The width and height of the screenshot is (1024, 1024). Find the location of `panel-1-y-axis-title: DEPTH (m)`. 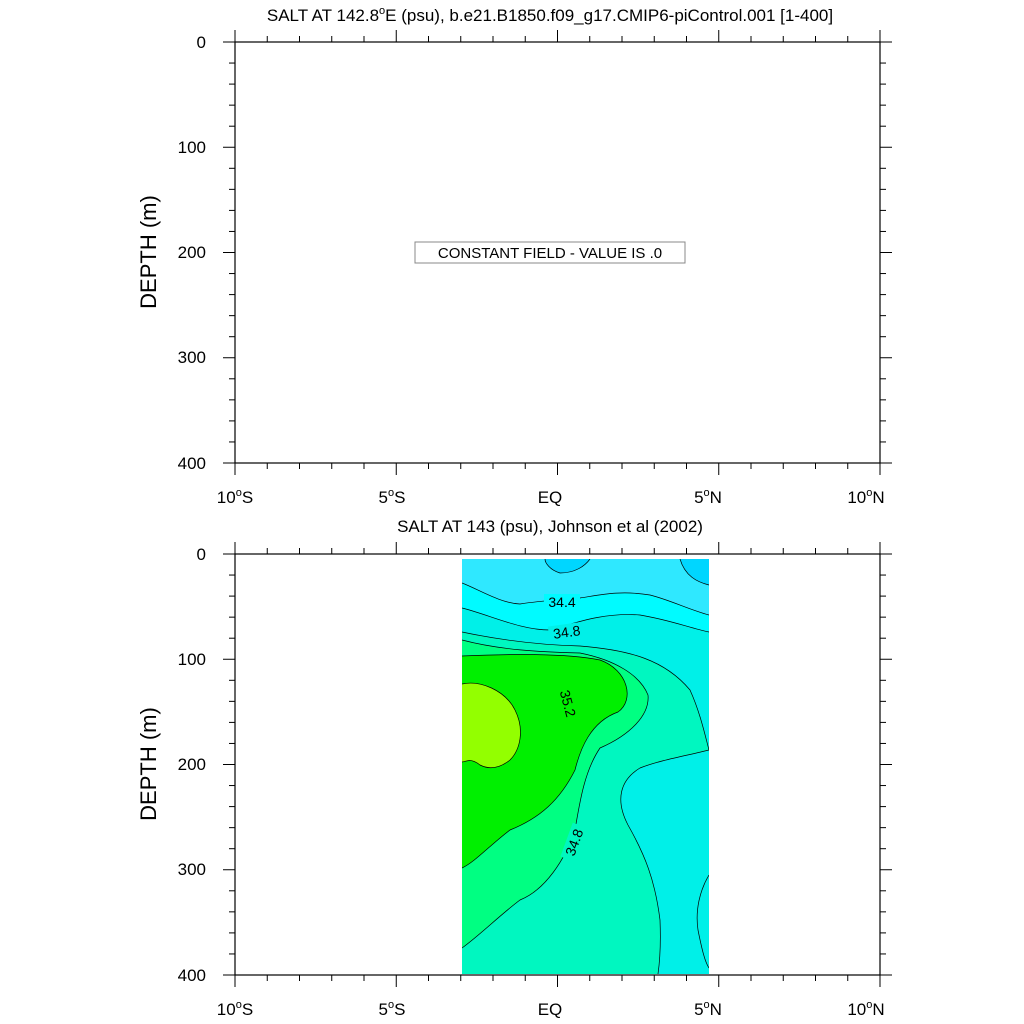

panel-1-y-axis-title: DEPTH (m) is located at coordinates (148, 252).